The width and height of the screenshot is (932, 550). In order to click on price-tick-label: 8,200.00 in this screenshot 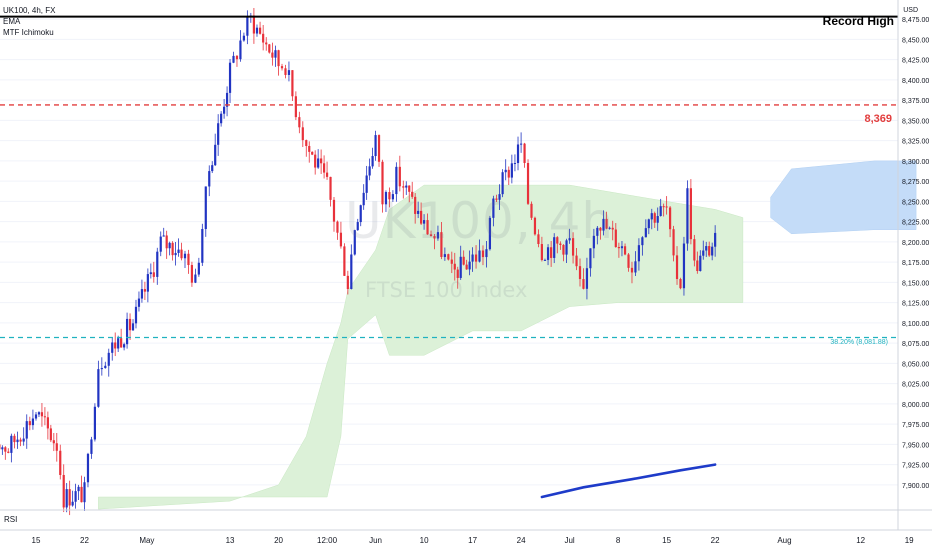, I will do `click(915, 243)`.